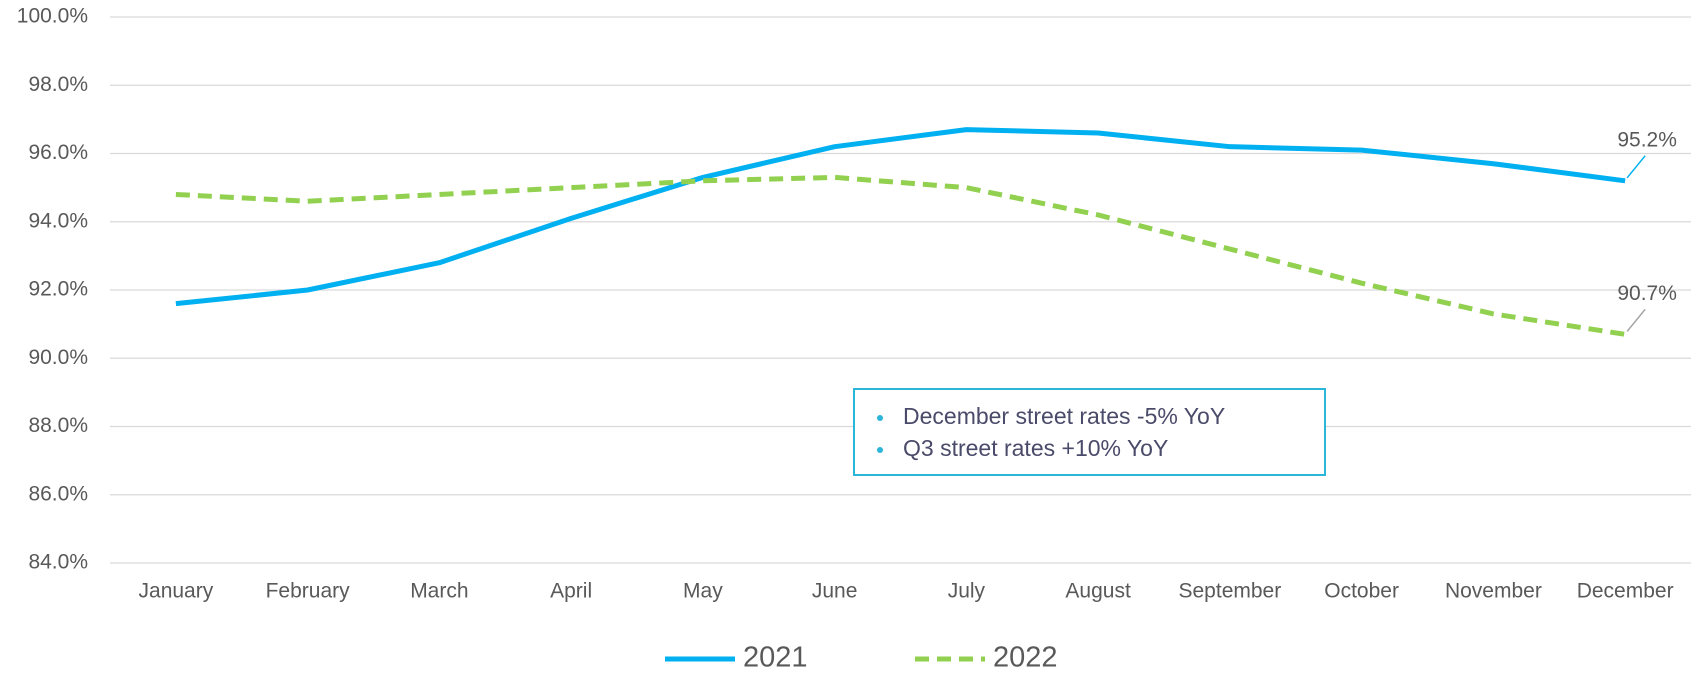 Image resolution: width=1700 pixels, height=677 pixels. I want to click on x-tick-label: October, so click(1361, 591).